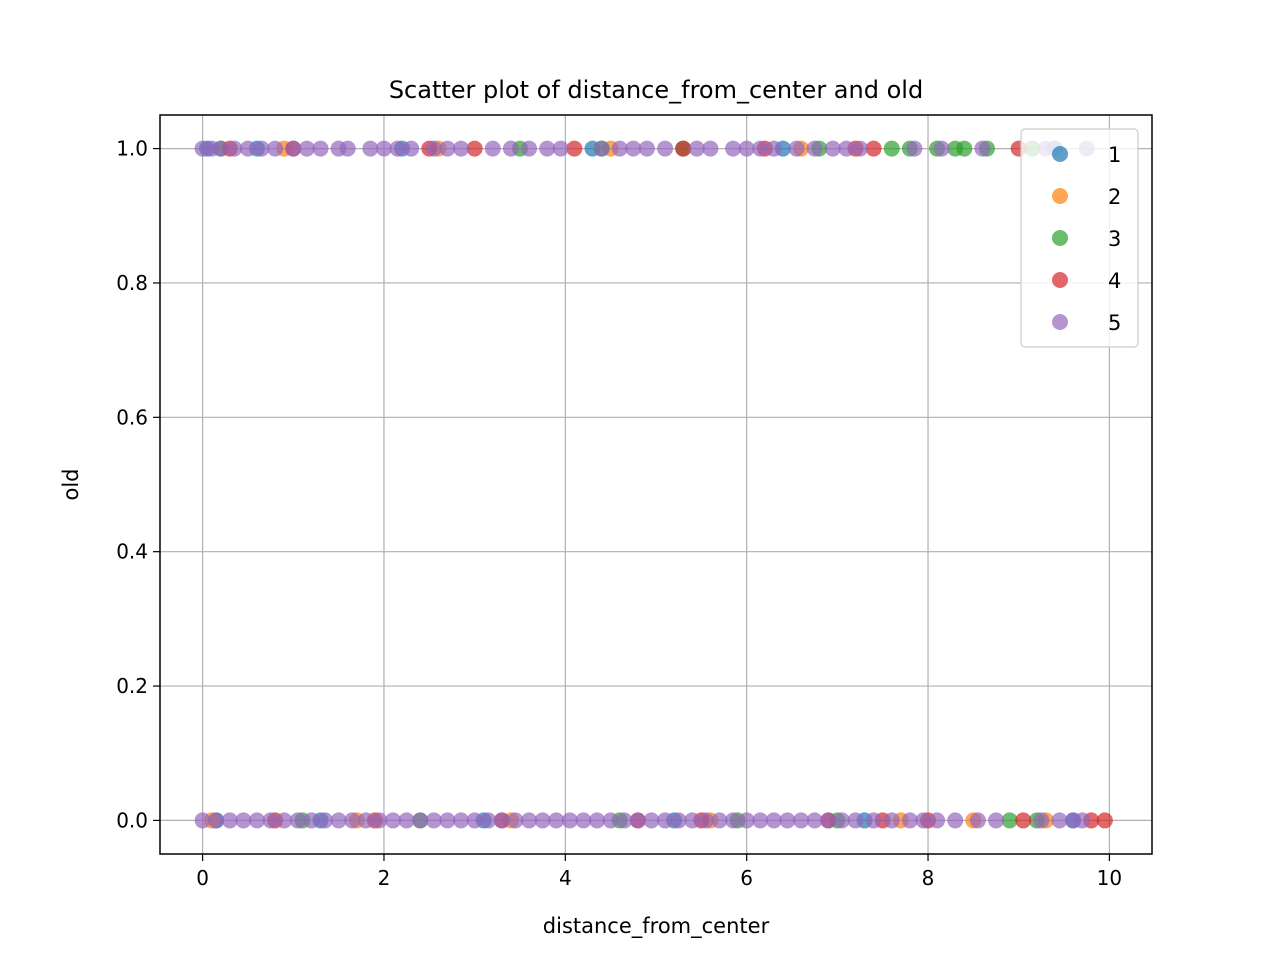 This screenshot has height=960, width=1280. Describe the element at coordinates (565, 878) in the screenshot. I see `x-tick-label: 4` at that location.